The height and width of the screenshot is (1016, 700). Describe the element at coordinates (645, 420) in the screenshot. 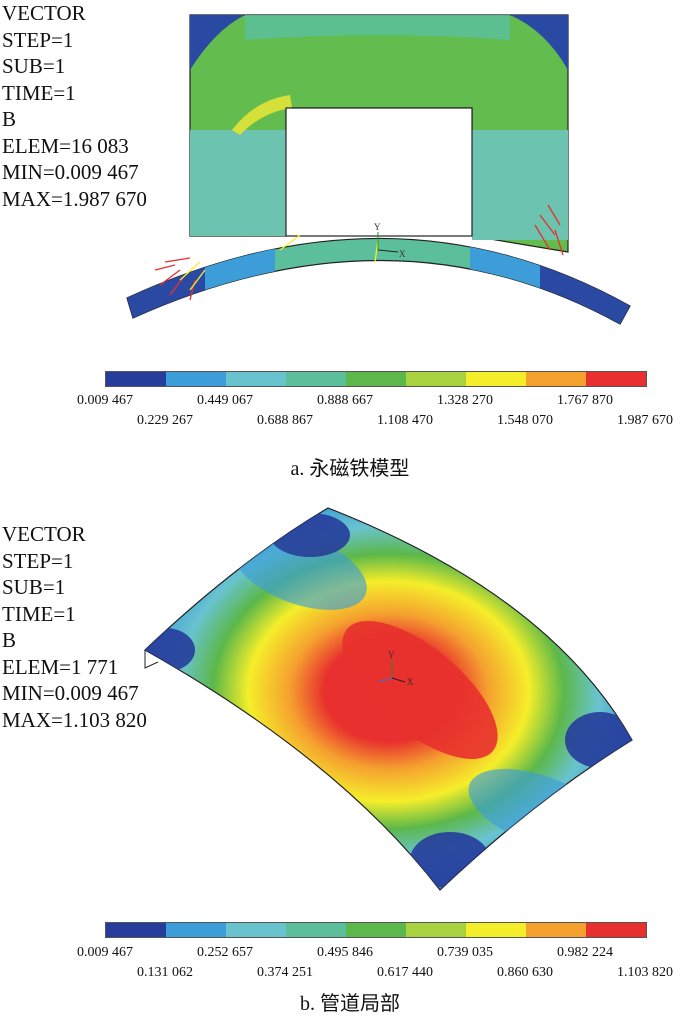

I see `scale-label: 1.987 670` at that location.